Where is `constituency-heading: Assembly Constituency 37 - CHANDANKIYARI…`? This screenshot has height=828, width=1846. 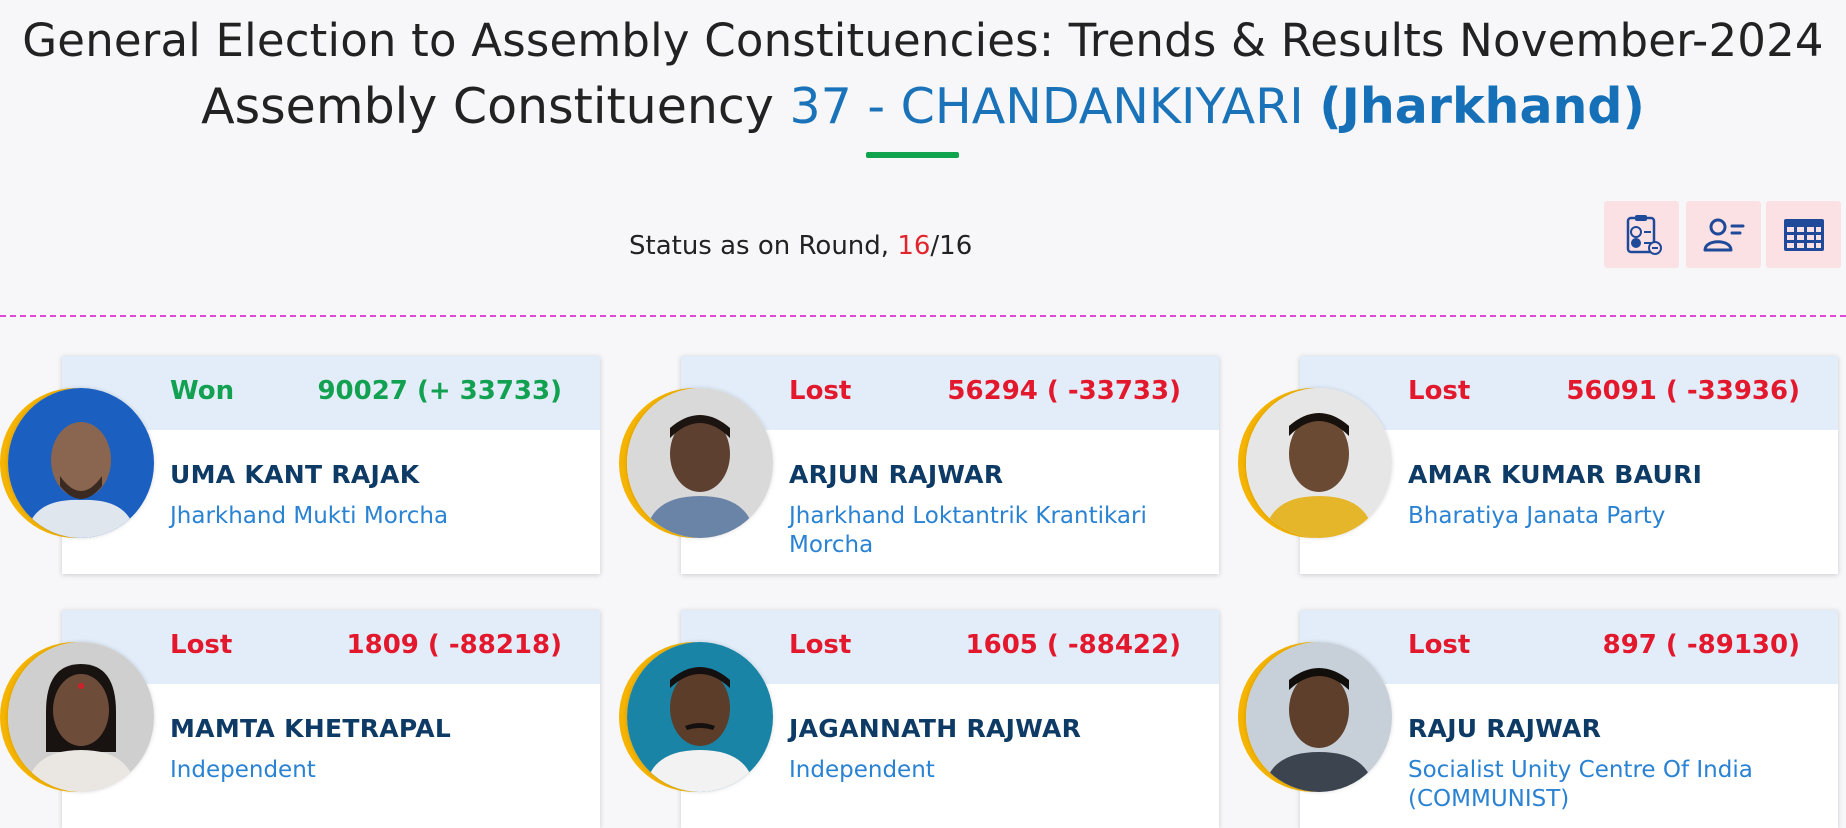
constituency-heading: Assembly Constituency 37 - CHANDANKIYARI… is located at coordinates (923, 106).